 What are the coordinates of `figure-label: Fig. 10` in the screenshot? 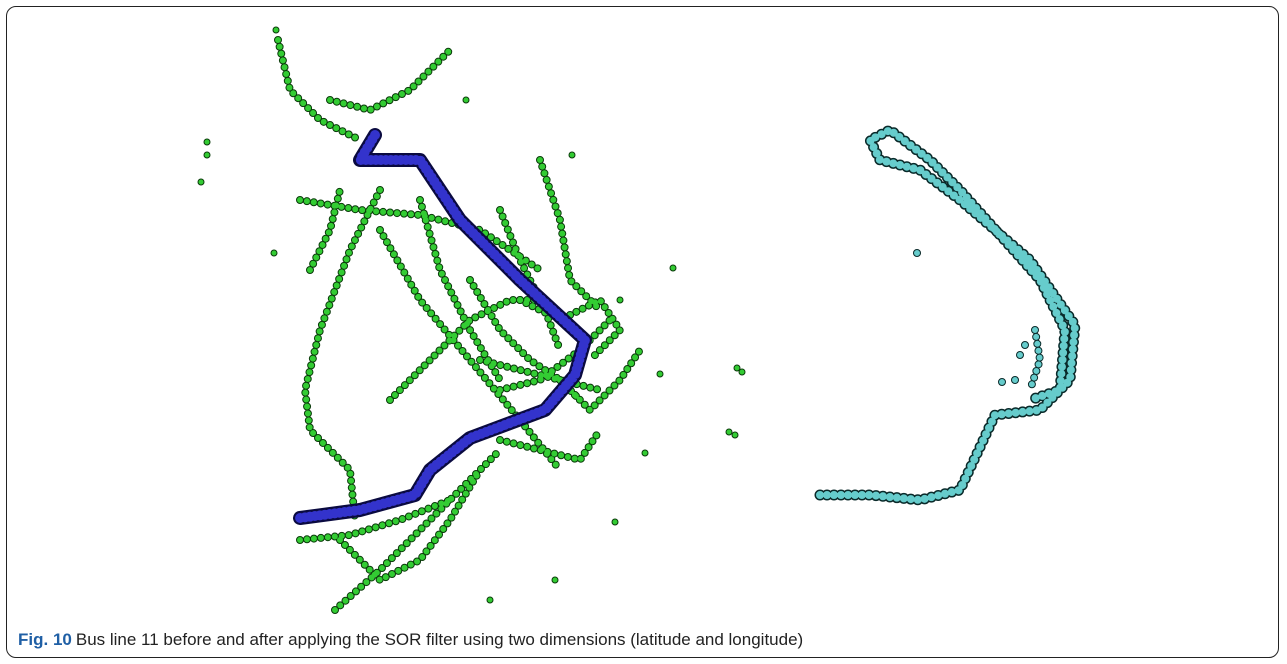 It's located at (45, 639).